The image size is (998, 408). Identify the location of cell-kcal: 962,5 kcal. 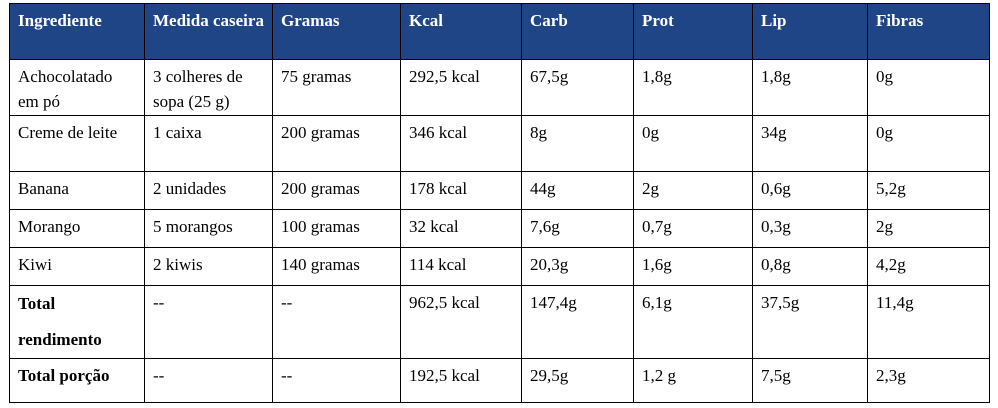
(461, 322).